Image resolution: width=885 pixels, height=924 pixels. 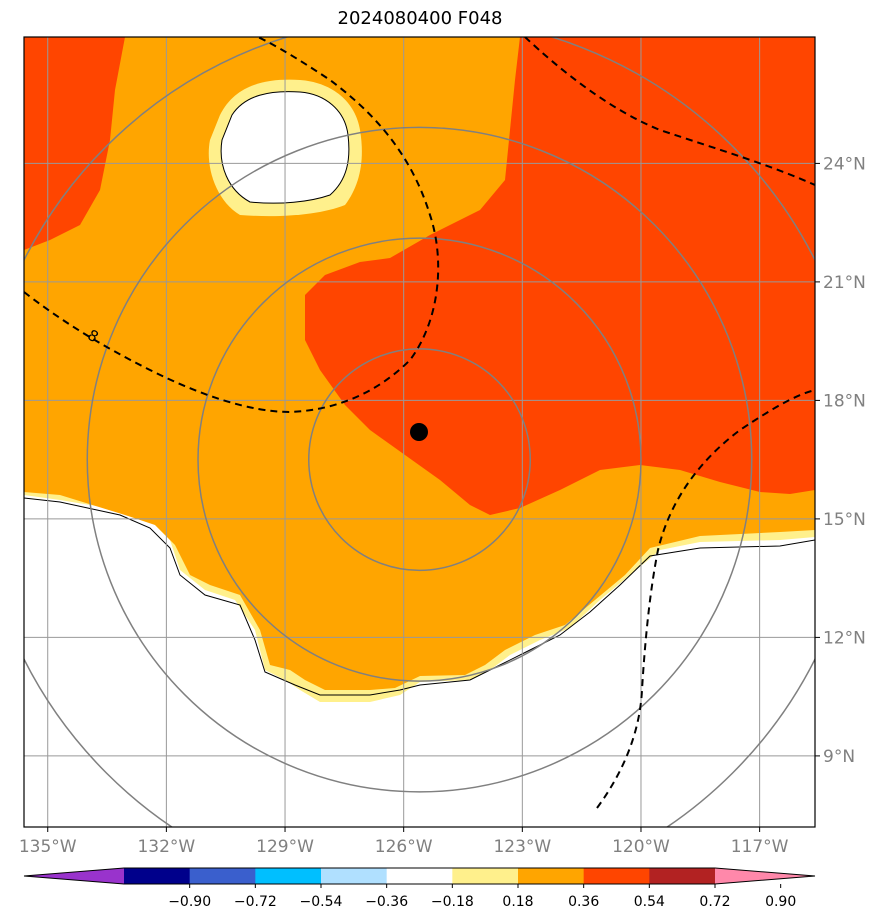 What do you see at coordinates (765, 876) in the screenshot?
I see `colorbar-extend-high` at bounding box center [765, 876].